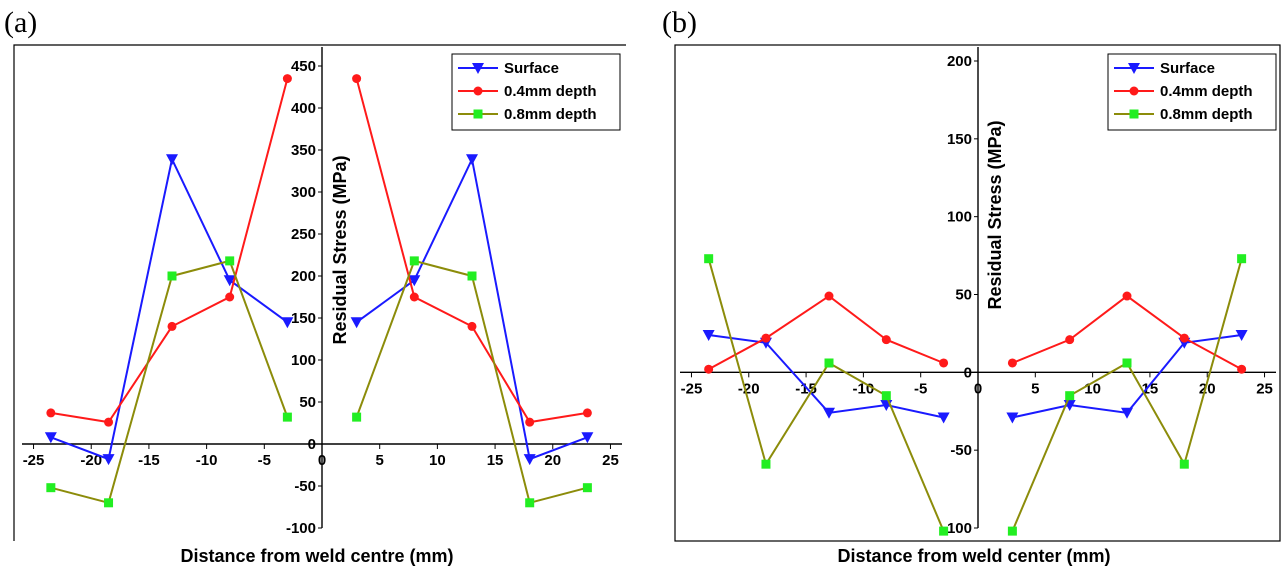 The height and width of the screenshot is (571, 1282). I want to click on x-tick-label: -15, so click(149, 460).